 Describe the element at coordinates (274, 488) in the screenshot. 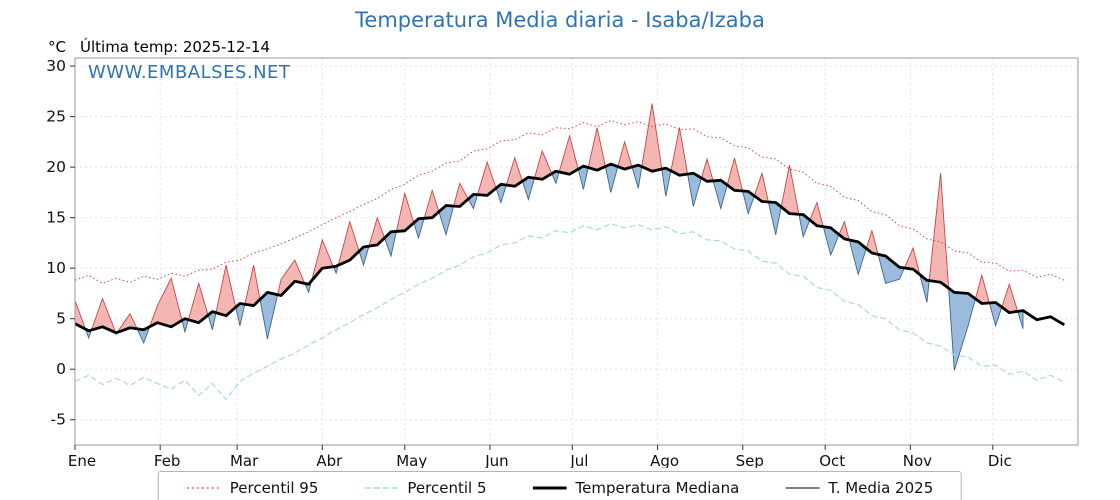

I see `legend-label-percentil-95: Percentil 95` at that location.